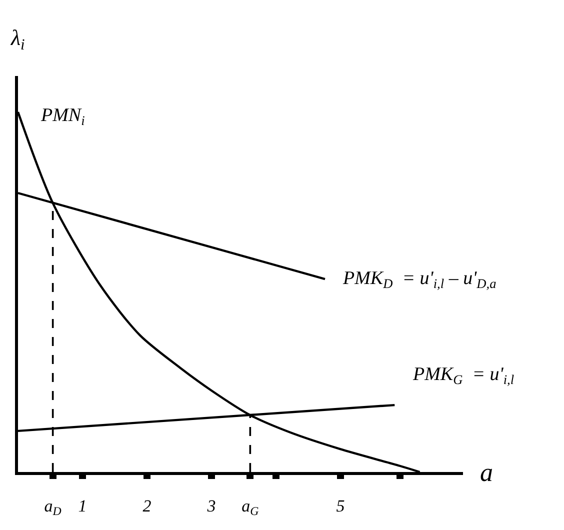  I want to click on x-tick-label: 5, so click(340, 506).